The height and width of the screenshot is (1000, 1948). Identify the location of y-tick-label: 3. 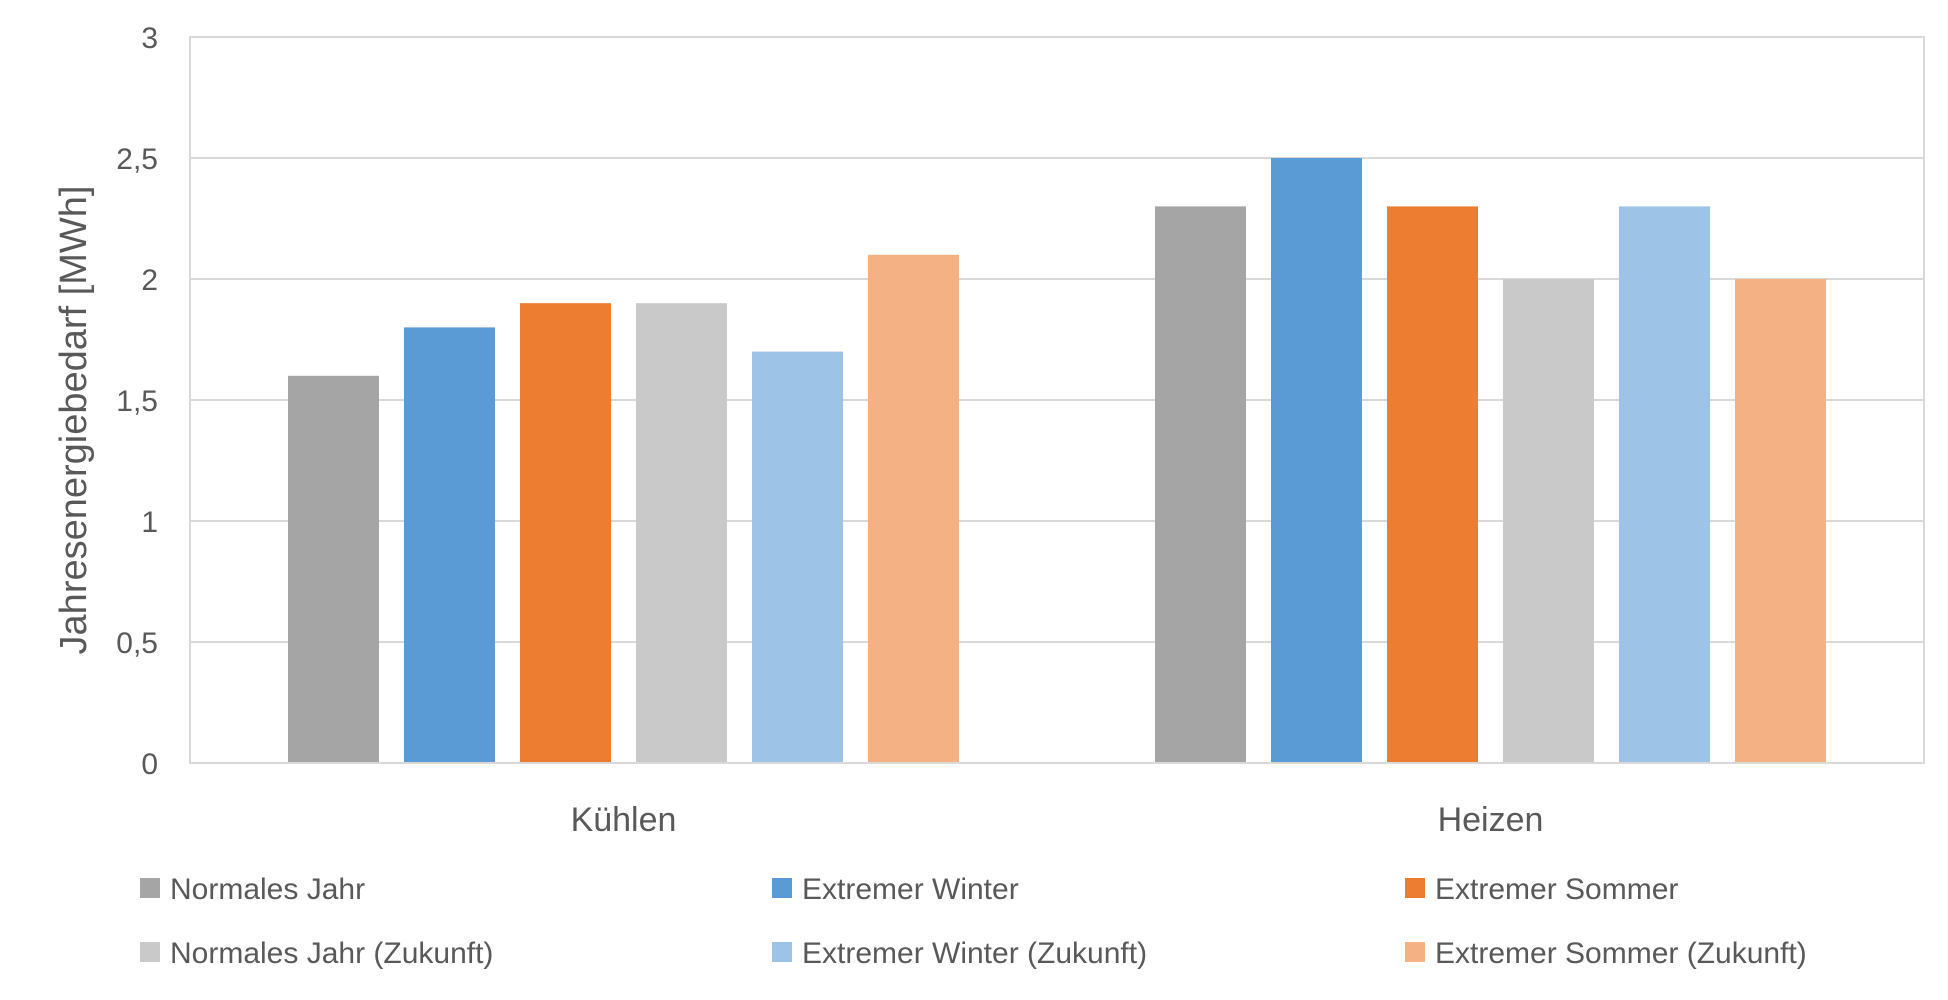
(149, 38).